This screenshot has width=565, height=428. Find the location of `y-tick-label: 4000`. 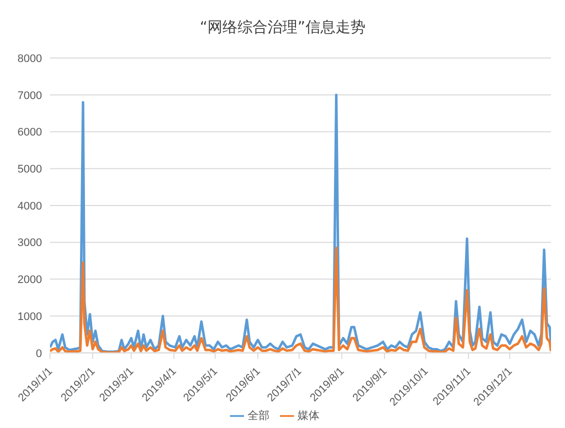

y-tick-label: 4000 is located at coordinates (30, 206).